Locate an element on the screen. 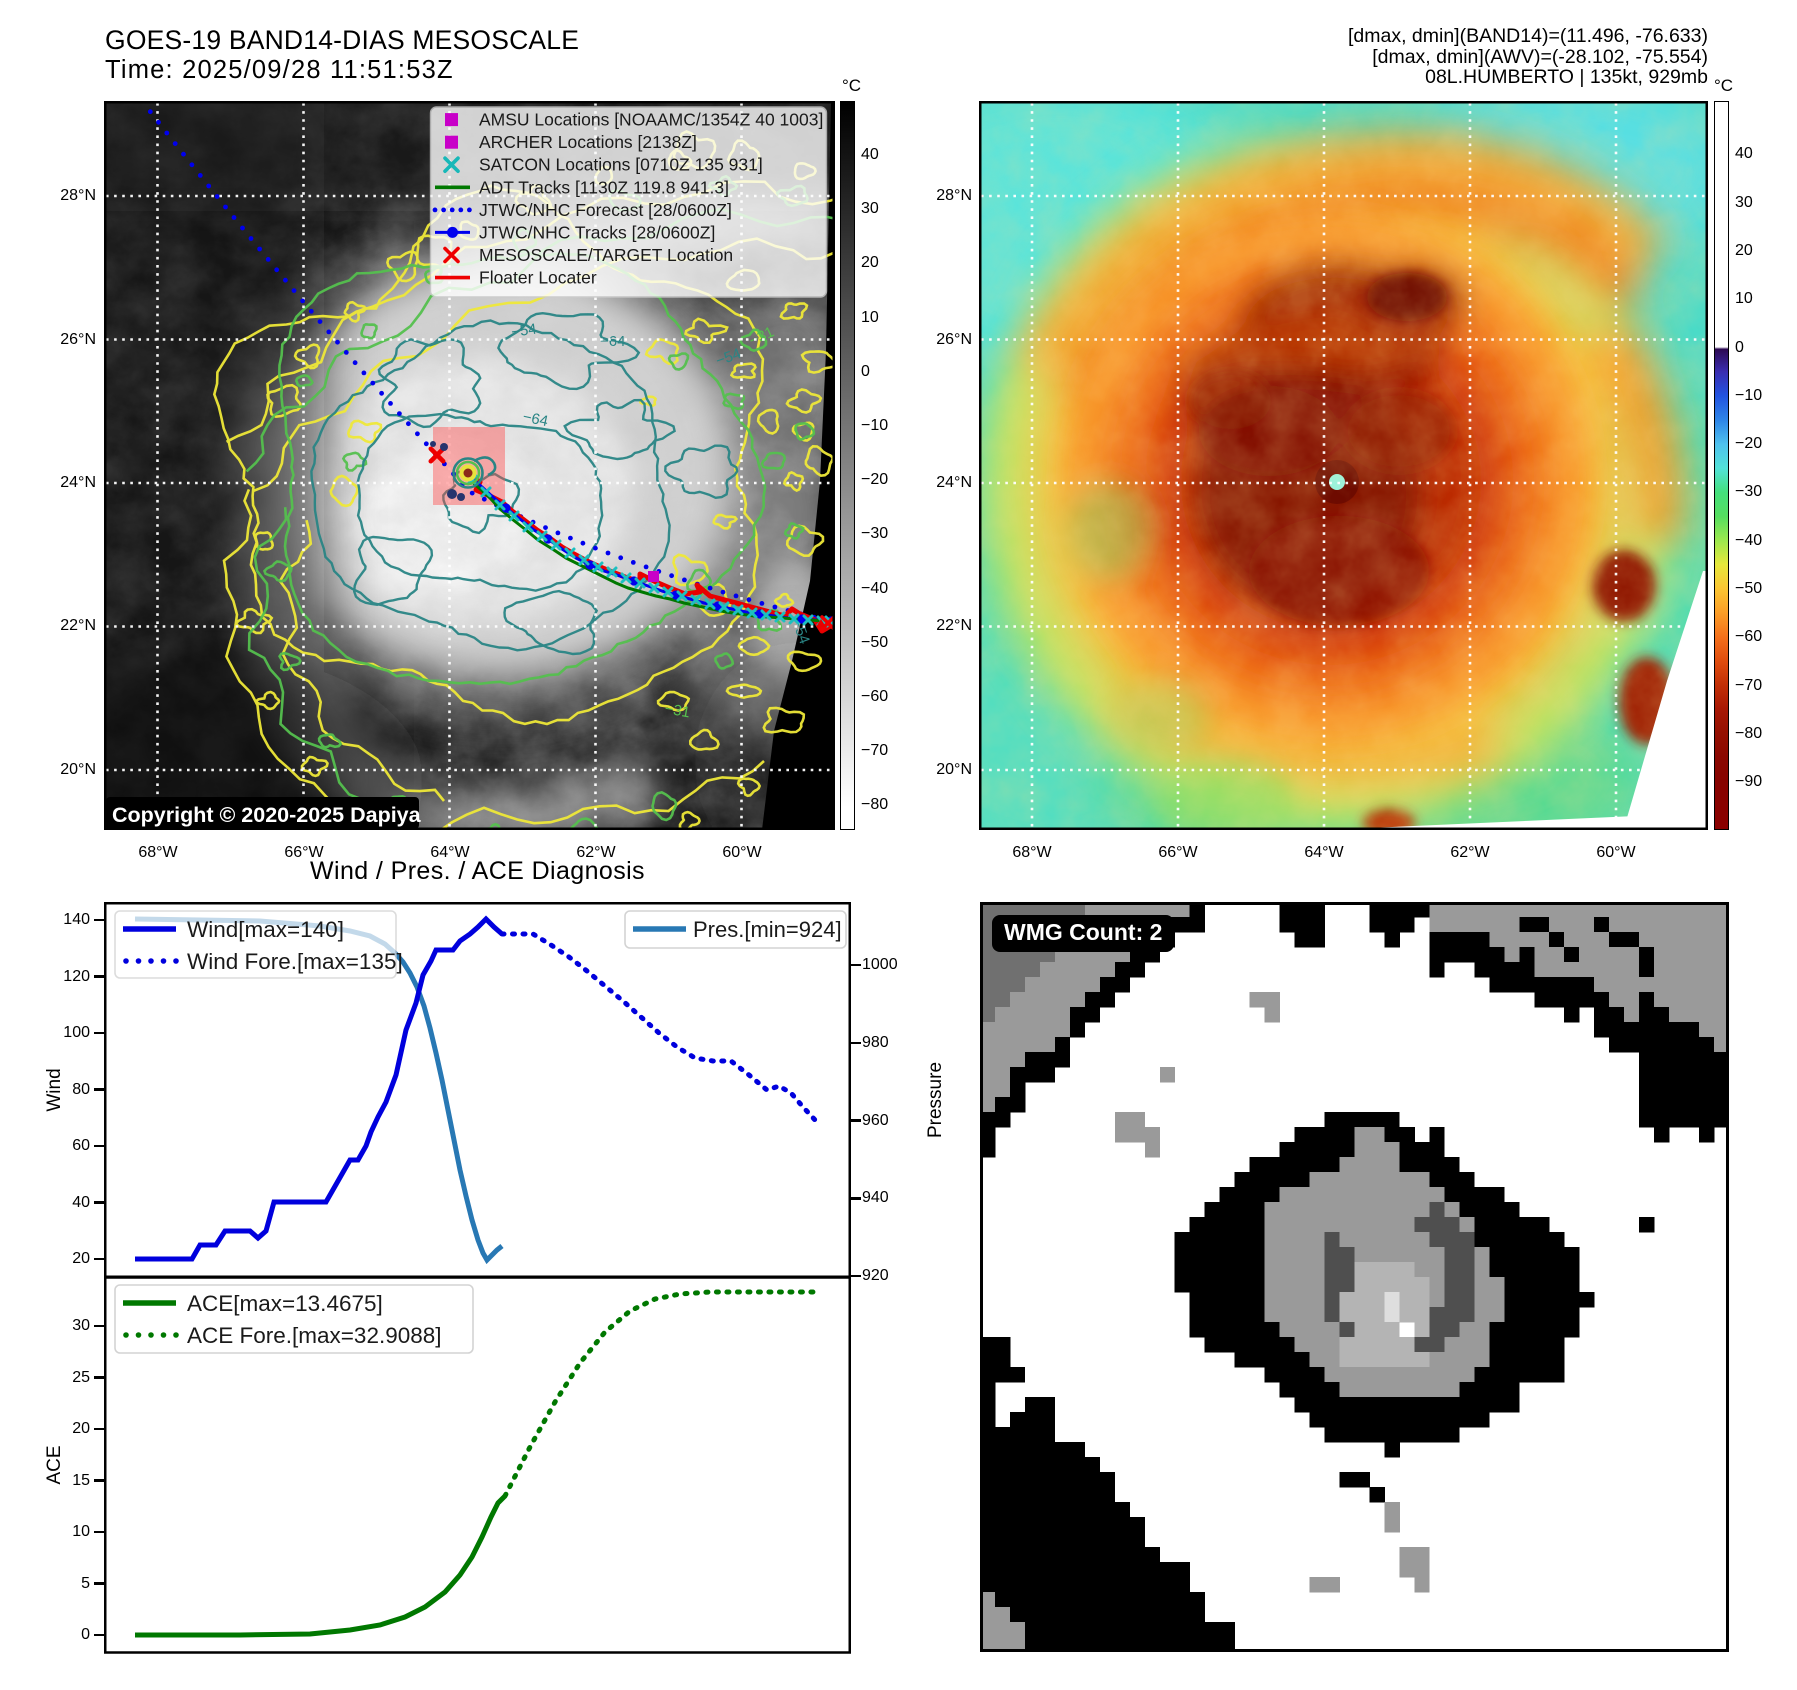 The image size is (1797, 1690). svg-text: JTWC/NHC Tracks [28/0600Z] is located at coordinates (597, 232).